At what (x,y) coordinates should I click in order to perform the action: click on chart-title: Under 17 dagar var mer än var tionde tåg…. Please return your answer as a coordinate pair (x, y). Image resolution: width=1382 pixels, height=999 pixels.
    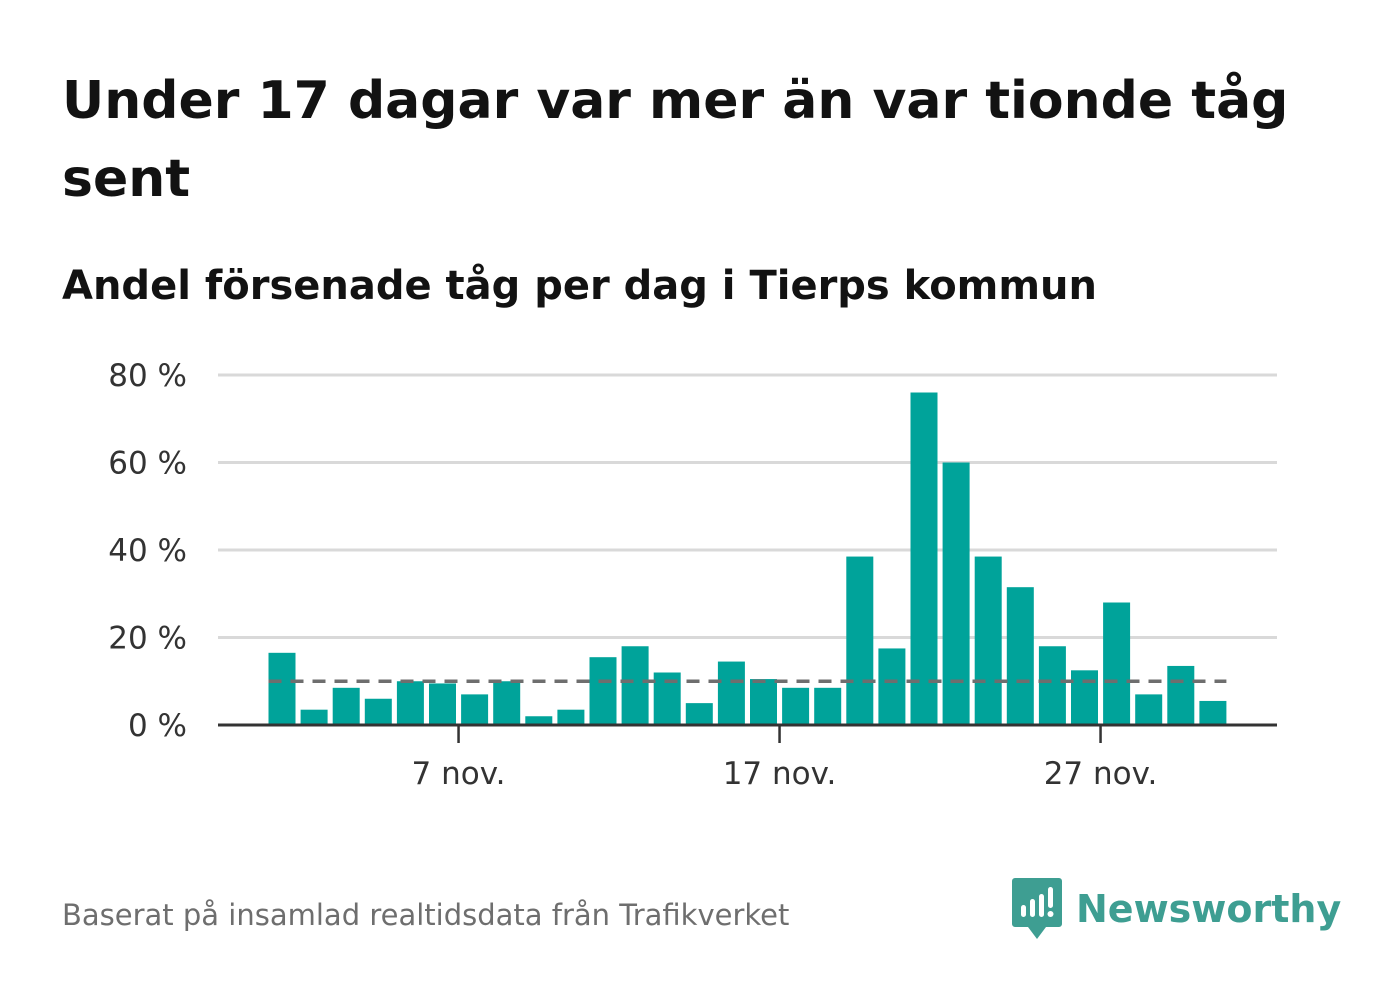
    Looking at the image, I should click on (675, 140).